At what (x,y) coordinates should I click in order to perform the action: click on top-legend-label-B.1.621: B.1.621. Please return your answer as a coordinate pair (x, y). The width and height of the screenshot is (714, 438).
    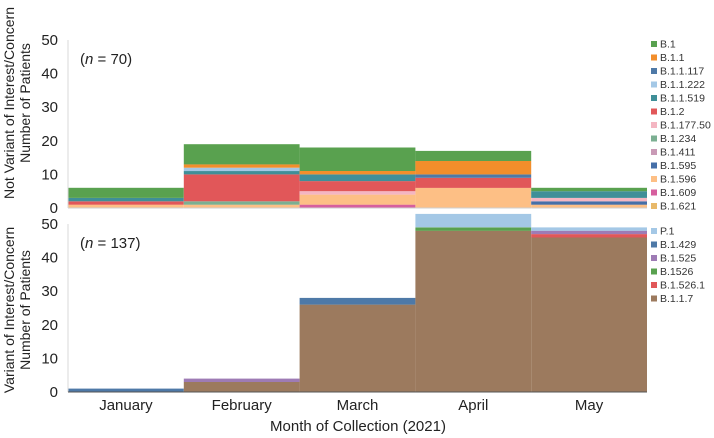
    Looking at the image, I should click on (678, 207).